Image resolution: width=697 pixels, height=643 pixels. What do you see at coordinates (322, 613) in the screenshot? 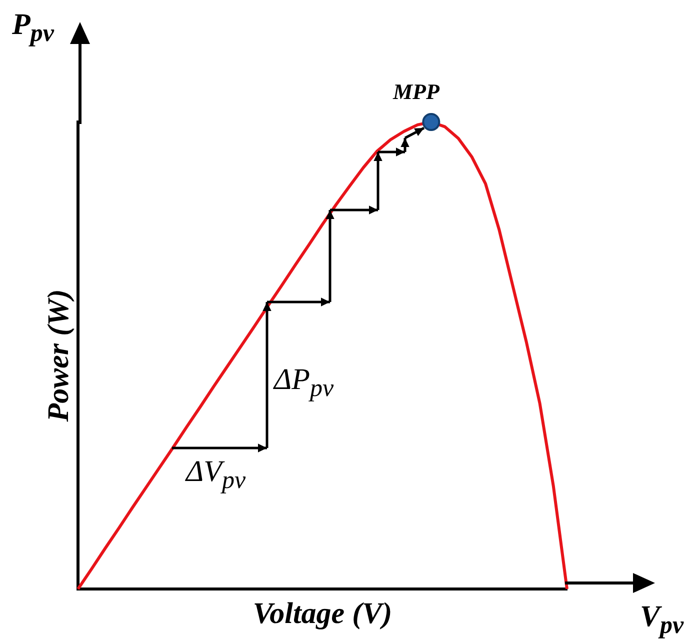
I see `x-axis-title: Voltage (V)` at bounding box center [322, 613].